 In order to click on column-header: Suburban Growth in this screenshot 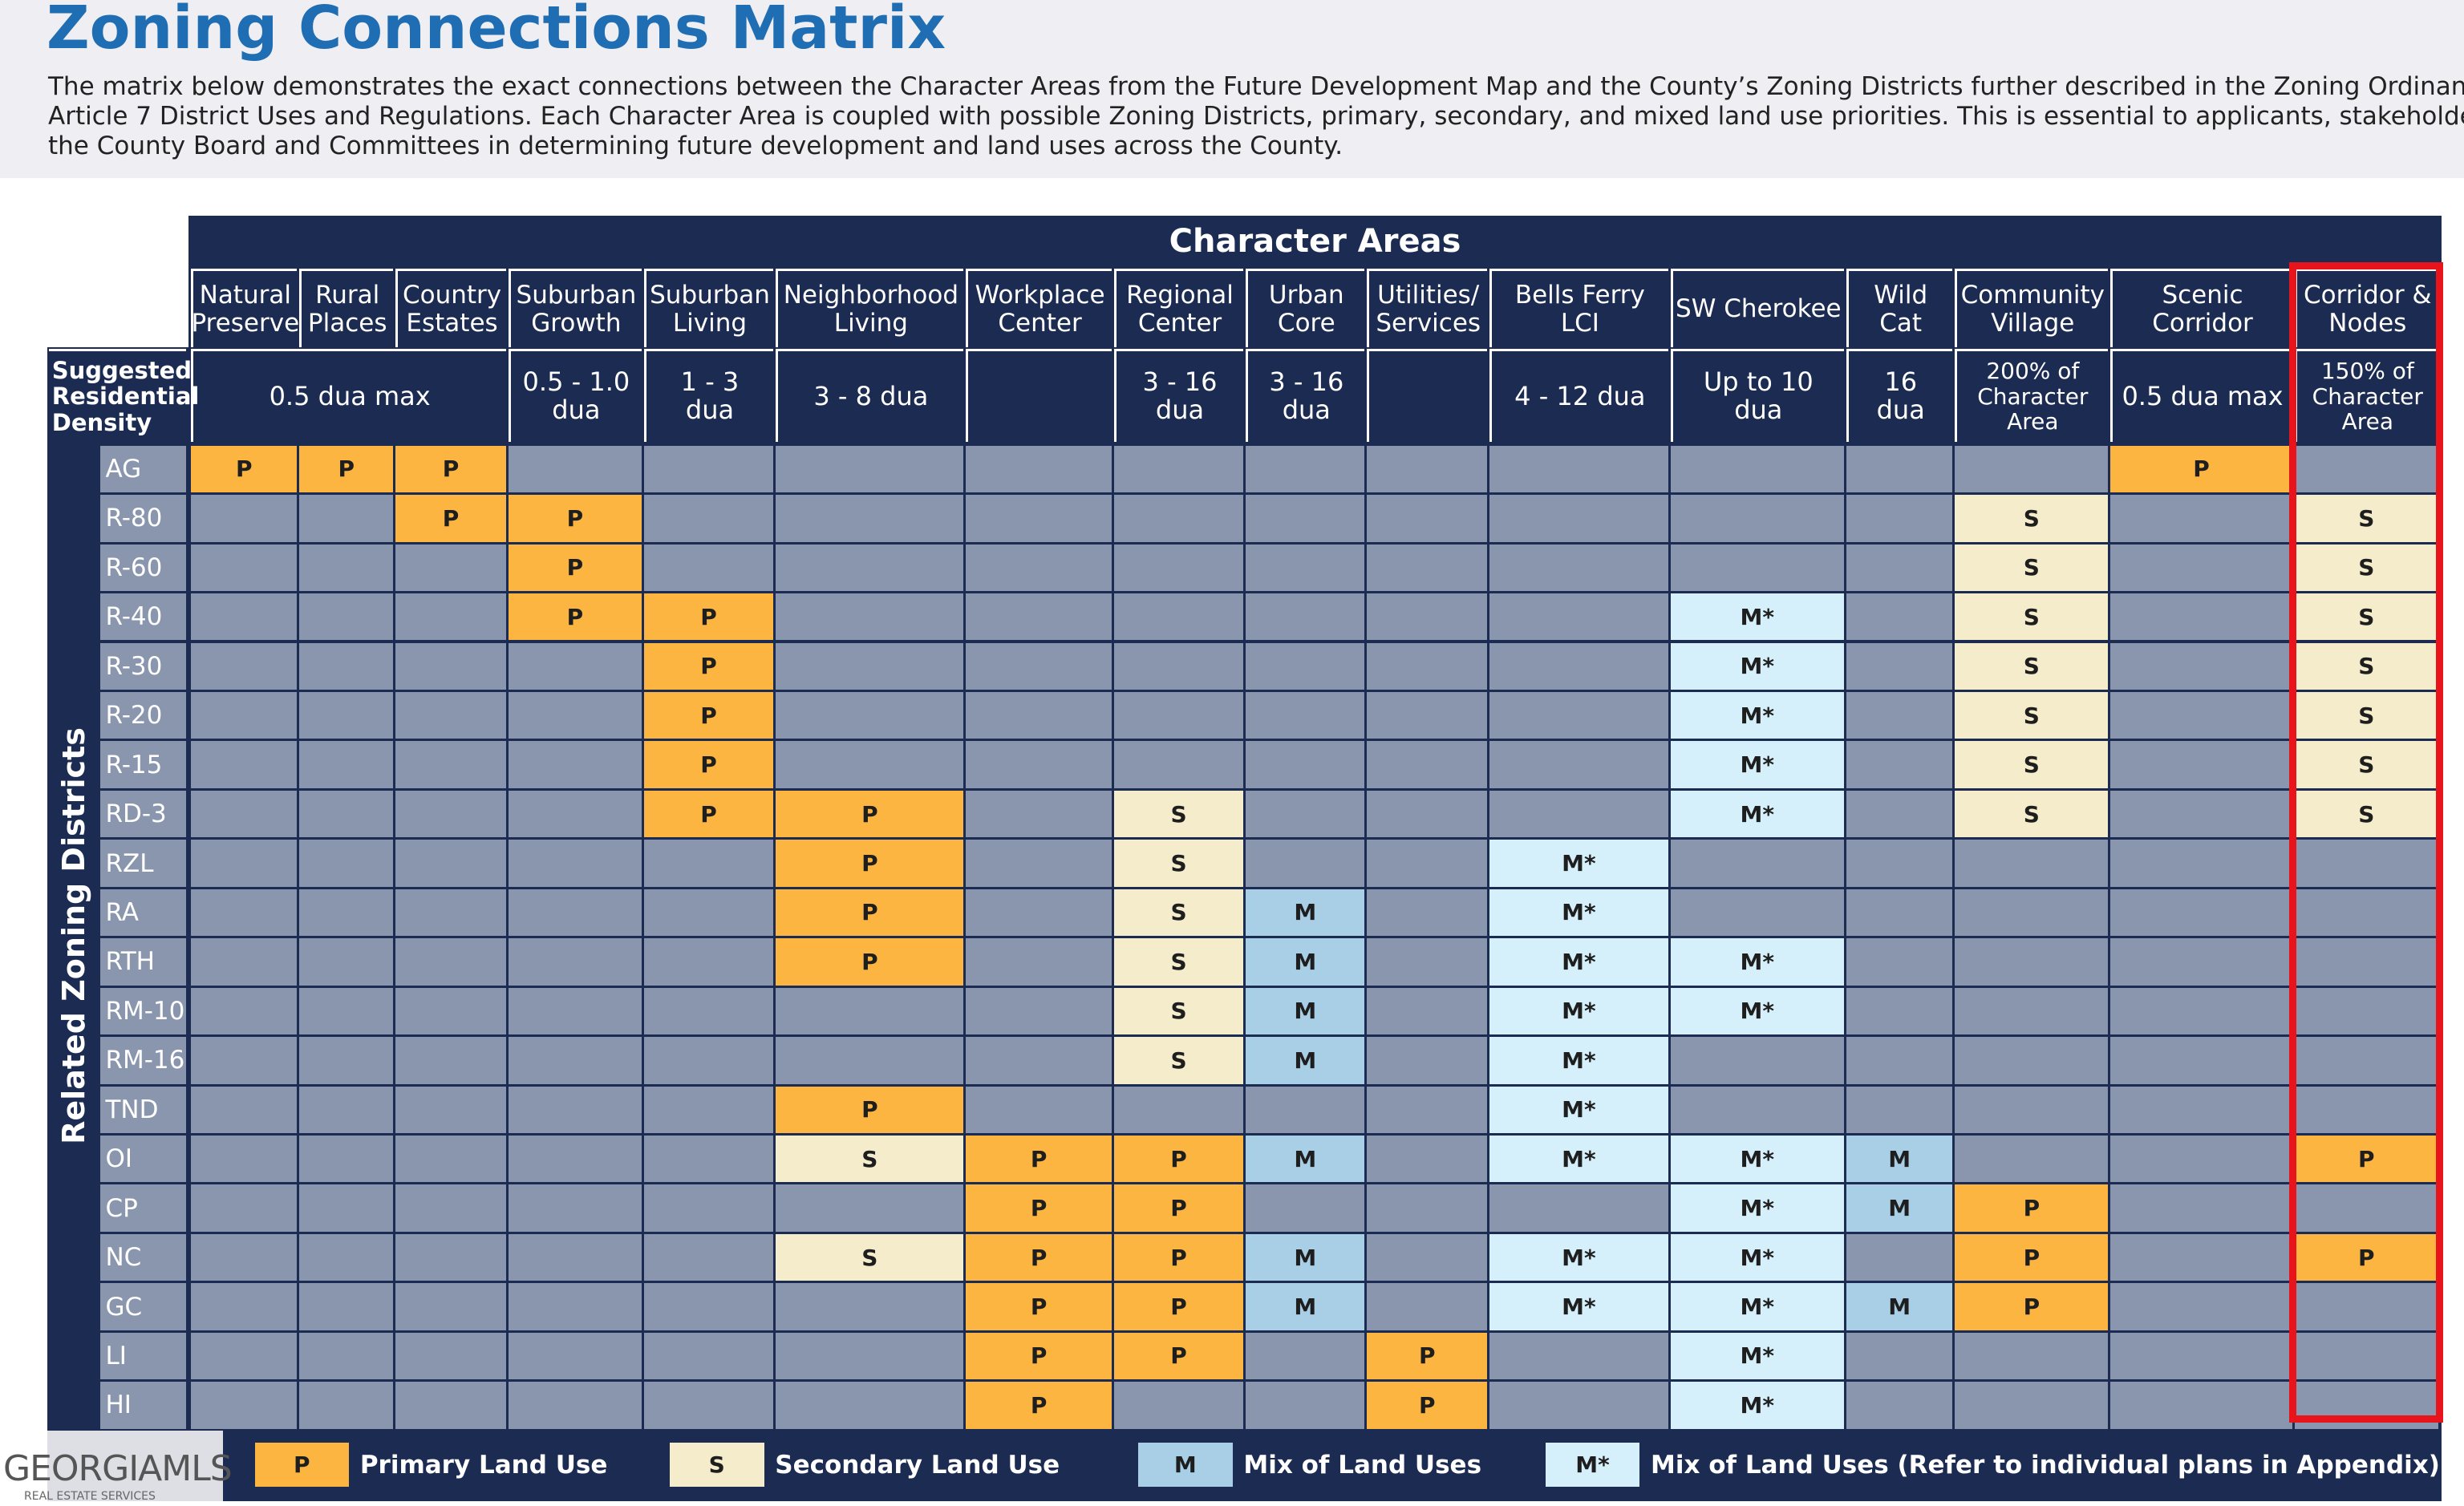, I will do `click(575, 308)`.